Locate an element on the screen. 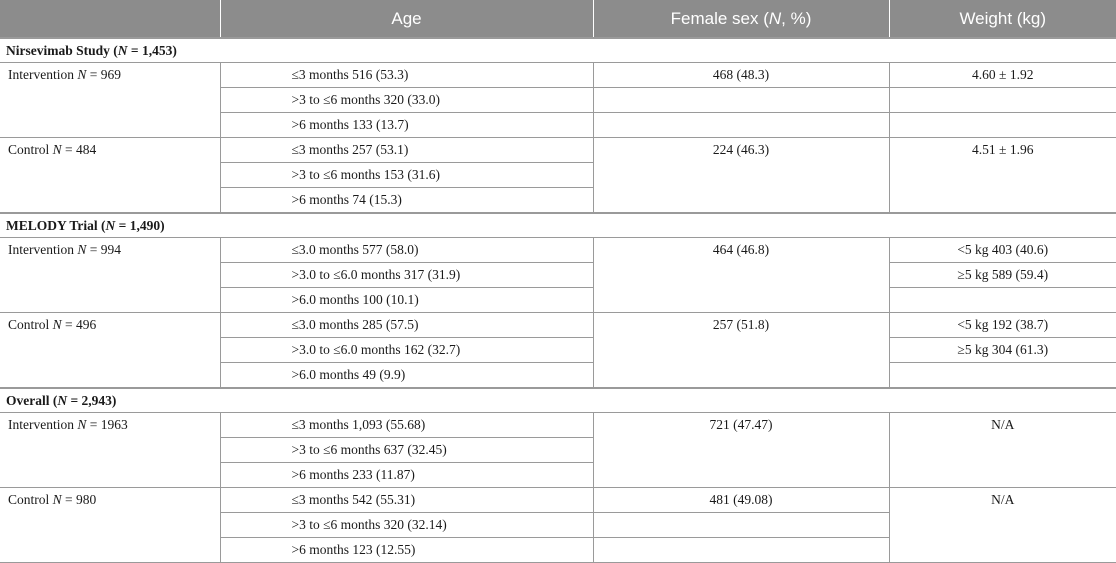  header-group is located at coordinates (110, 19).